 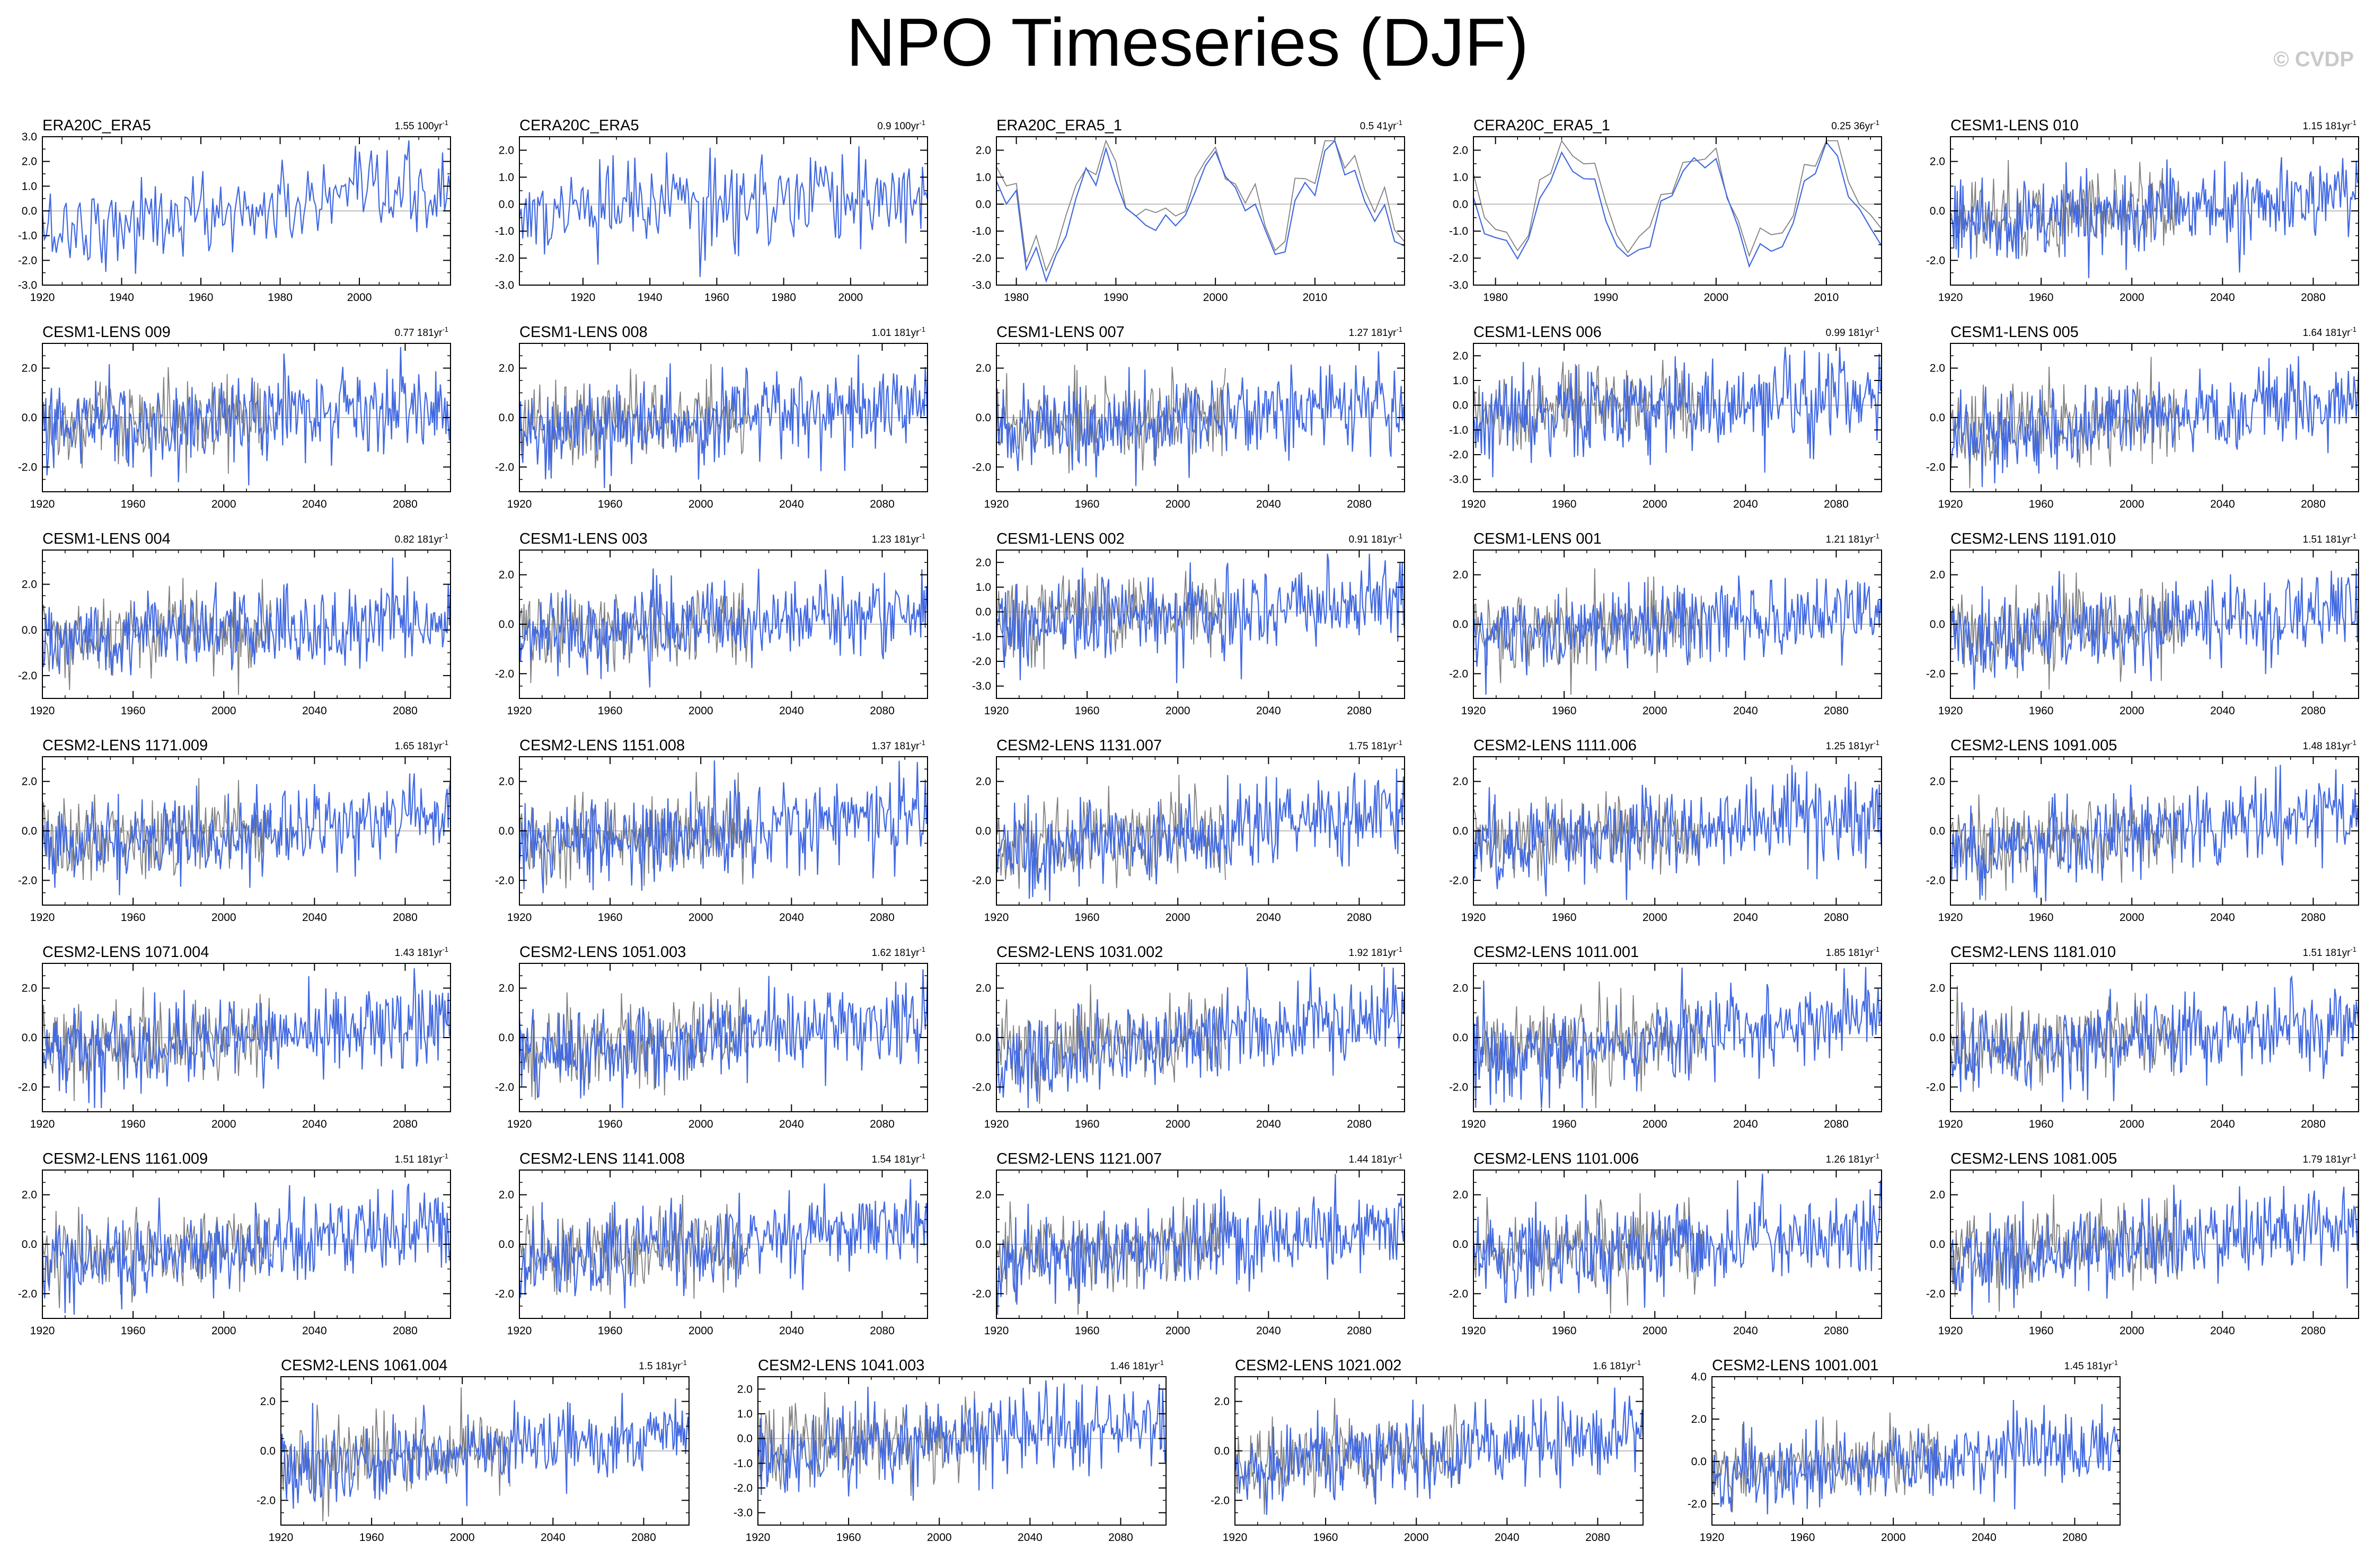 What do you see at coordinates (2329, 1158) in the screenshot?
I see `panel-trend-label: 1.79 181yr-1` at bounding box center [2329, 1158].